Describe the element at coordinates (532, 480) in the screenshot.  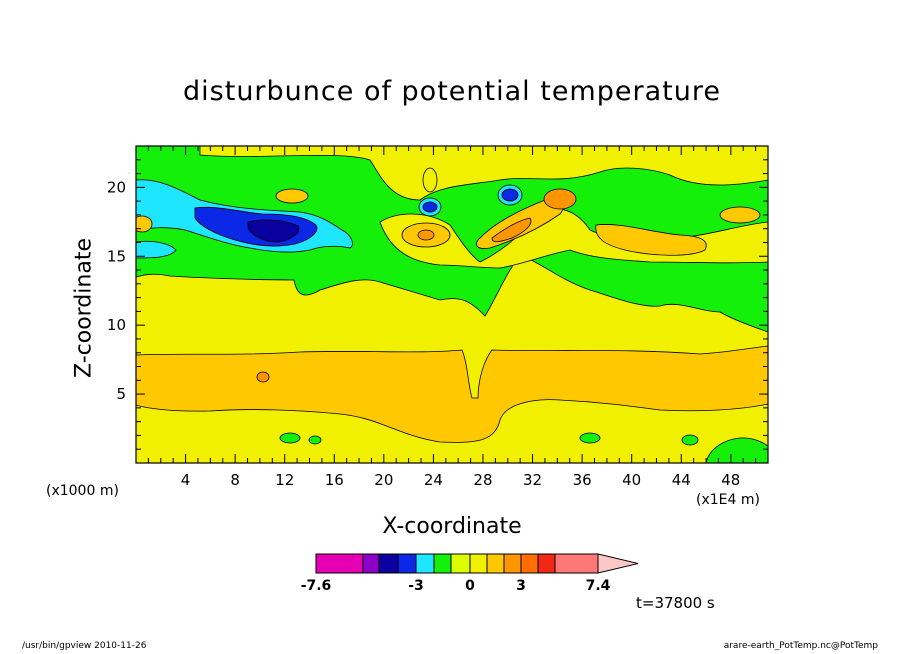
I see `x-tick-label: 32` at that location.